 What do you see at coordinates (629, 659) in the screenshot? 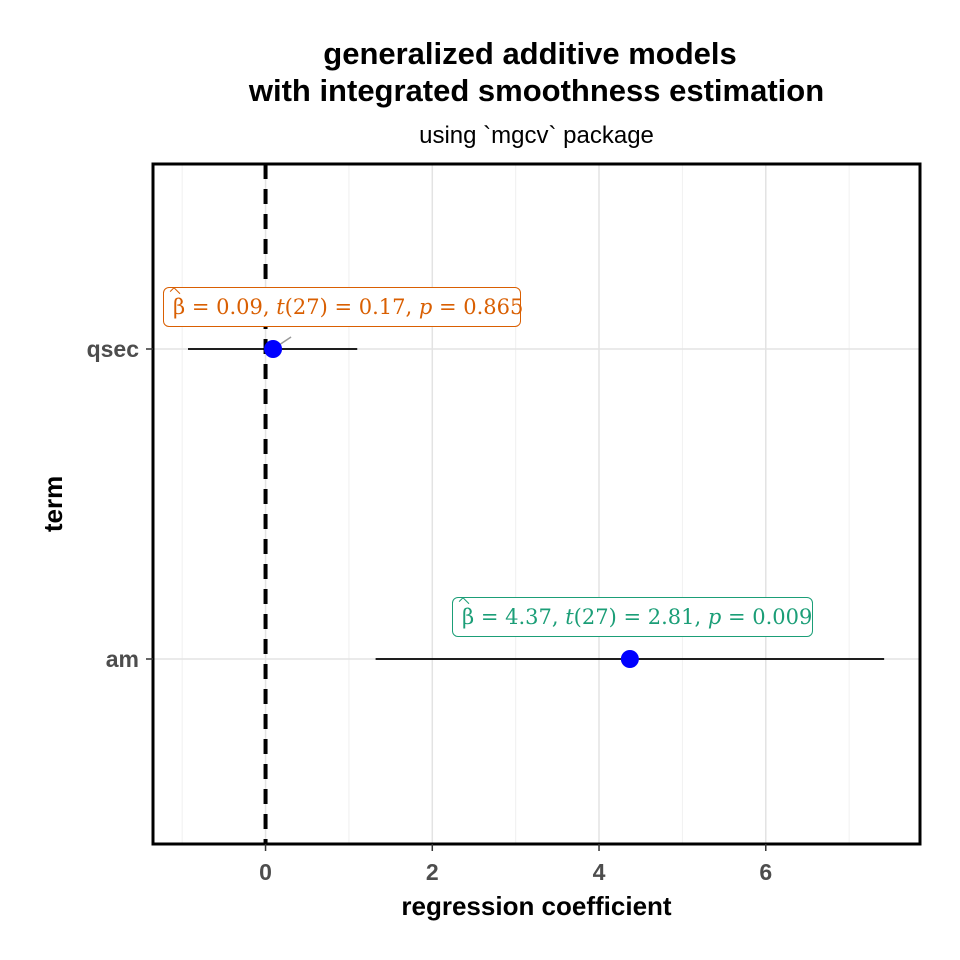
I see `point-am` at bounding box center [629, 659].